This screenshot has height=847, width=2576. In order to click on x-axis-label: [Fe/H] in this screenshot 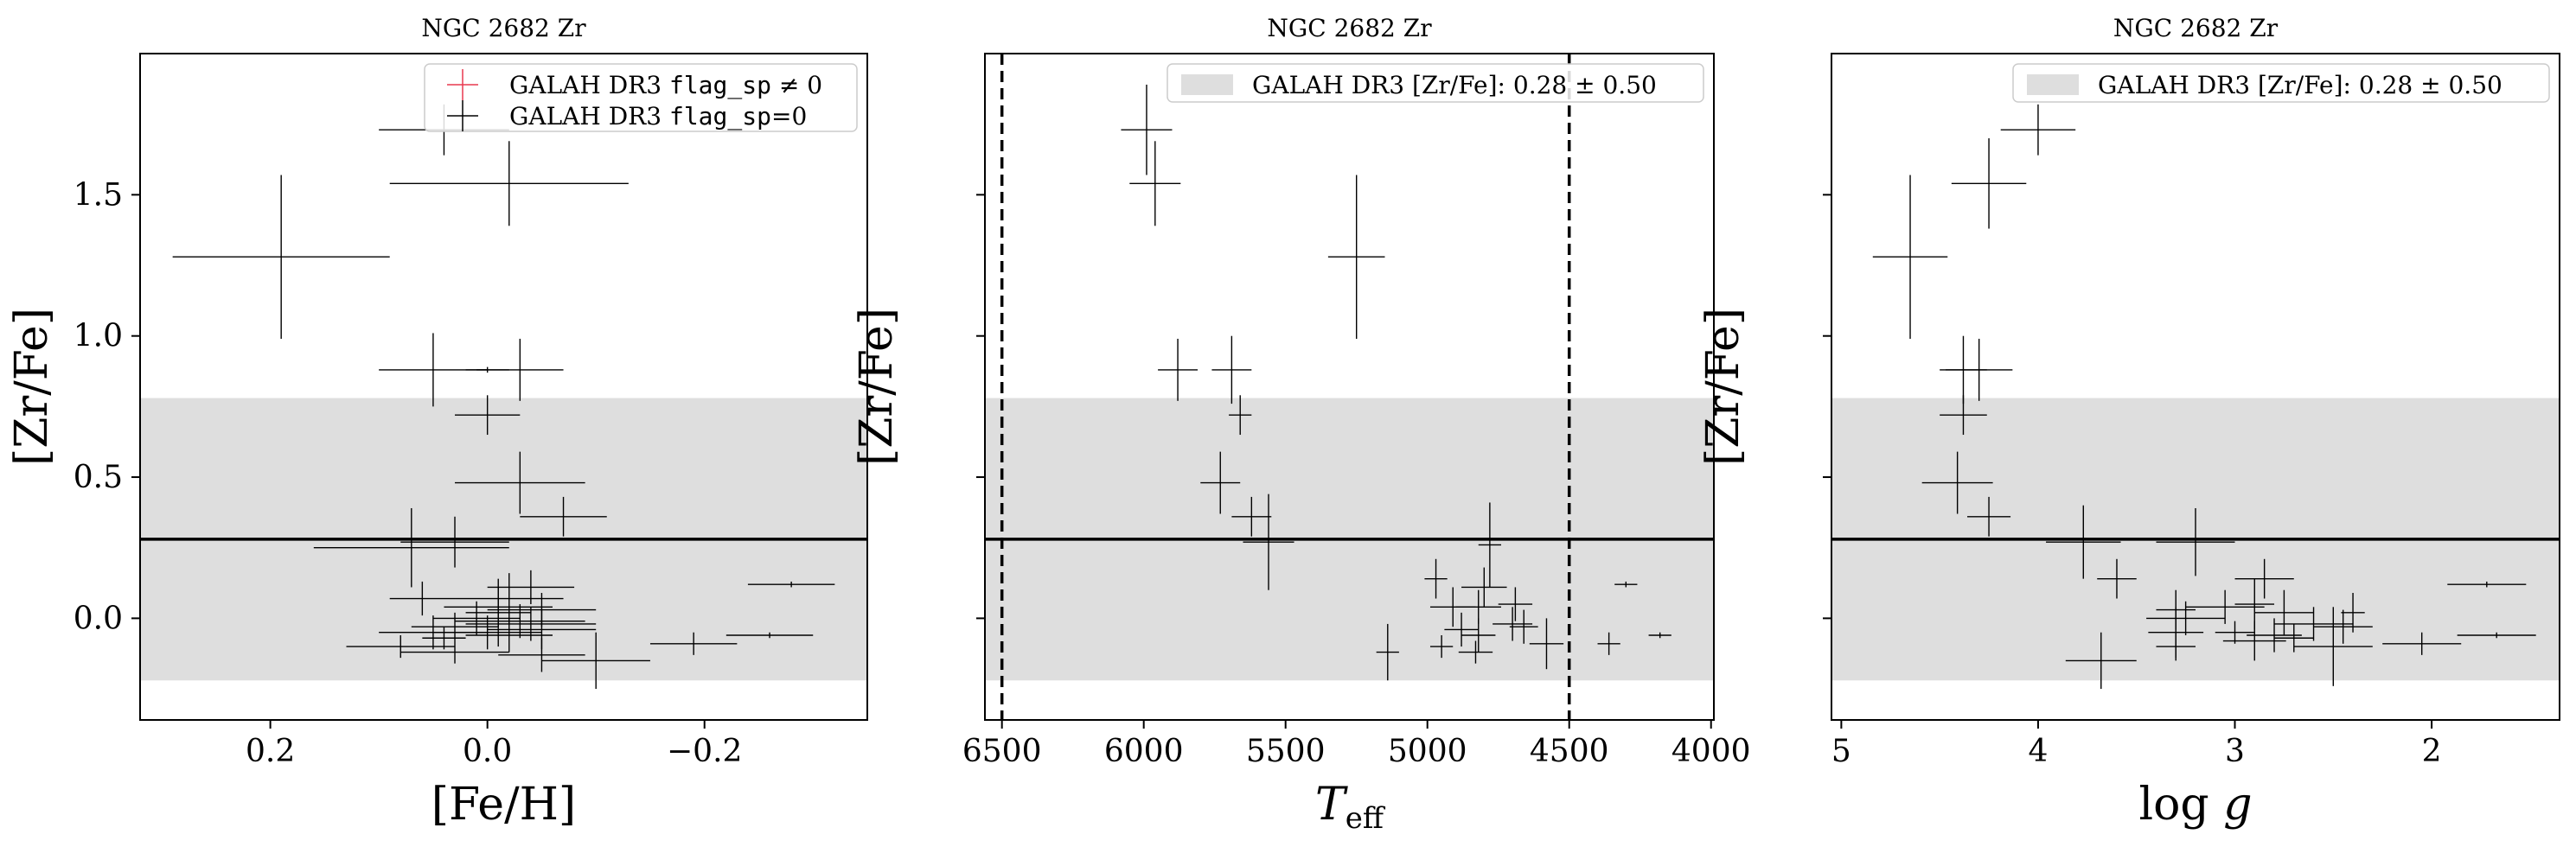, I will do `click(503, 805)`.